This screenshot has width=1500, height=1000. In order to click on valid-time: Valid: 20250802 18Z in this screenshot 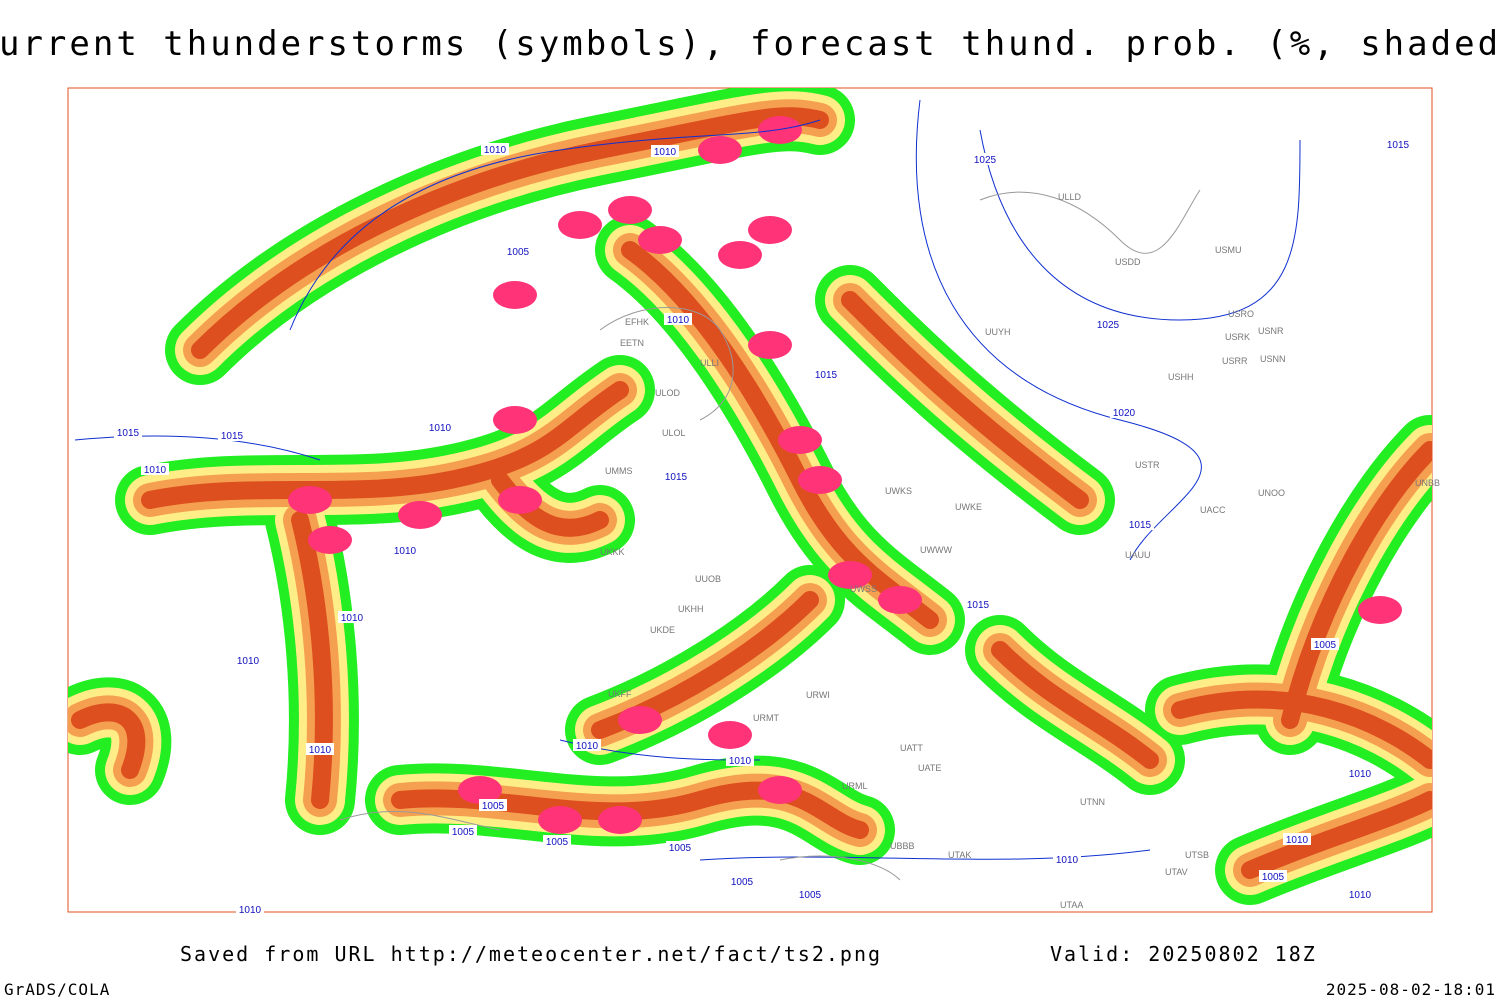, I will do `click(1183, 954)`.